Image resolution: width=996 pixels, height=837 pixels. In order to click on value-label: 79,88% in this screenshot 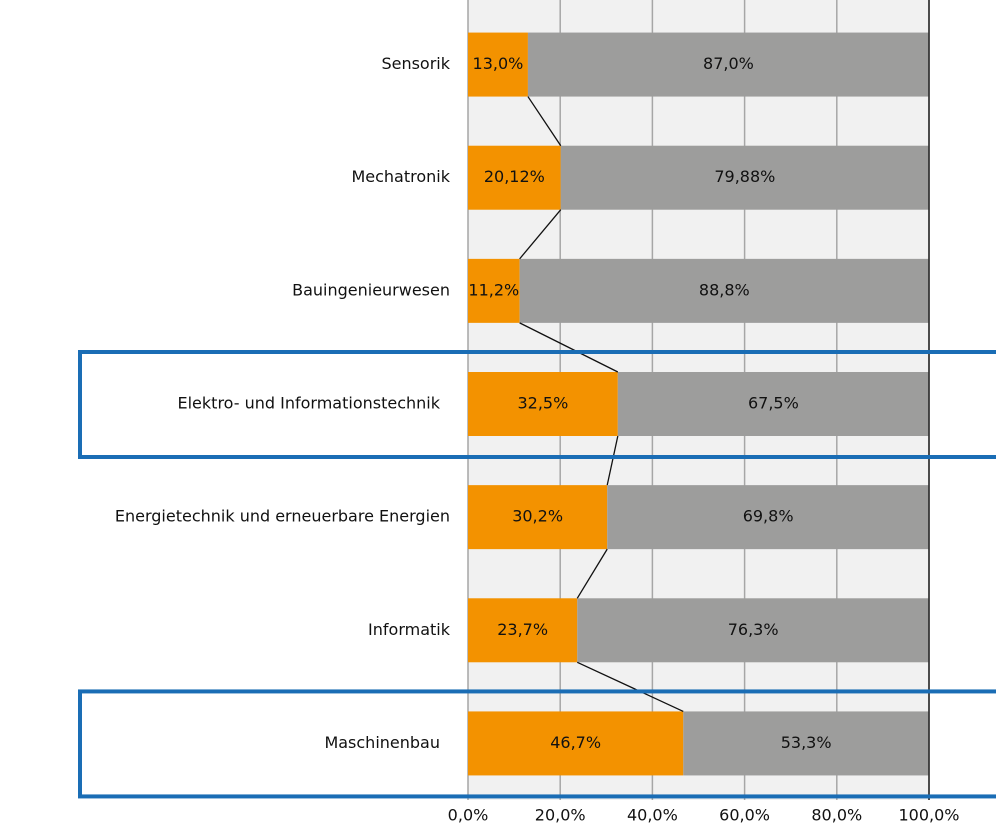, I will do `click(744, 176)`.